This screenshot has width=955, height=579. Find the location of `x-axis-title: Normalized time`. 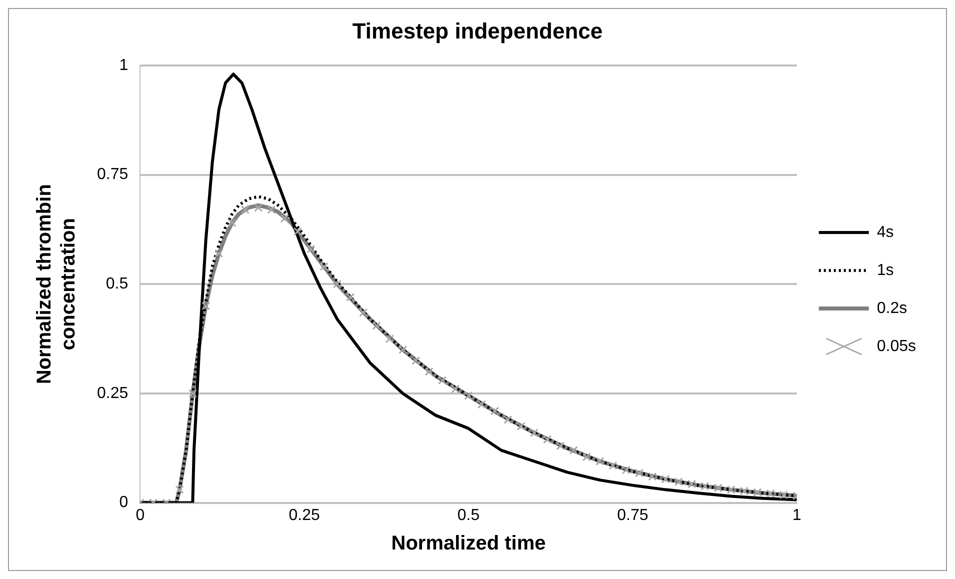

x-axis-title: Normalized time is located at coordinates (468, 543).